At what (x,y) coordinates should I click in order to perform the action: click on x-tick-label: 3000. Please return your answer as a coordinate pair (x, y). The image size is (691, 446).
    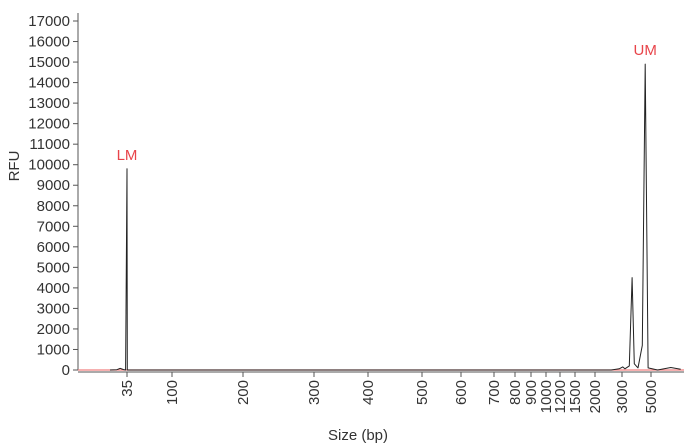
    Looking at the image, I should click on (622, 396).